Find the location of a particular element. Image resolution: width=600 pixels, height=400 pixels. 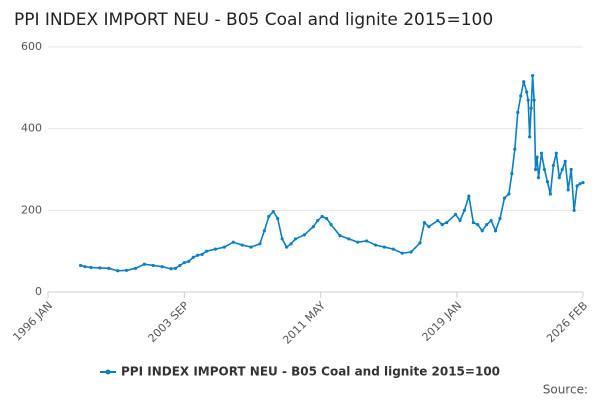

y-tick-label: 600 is located at coordinates (31, 46).